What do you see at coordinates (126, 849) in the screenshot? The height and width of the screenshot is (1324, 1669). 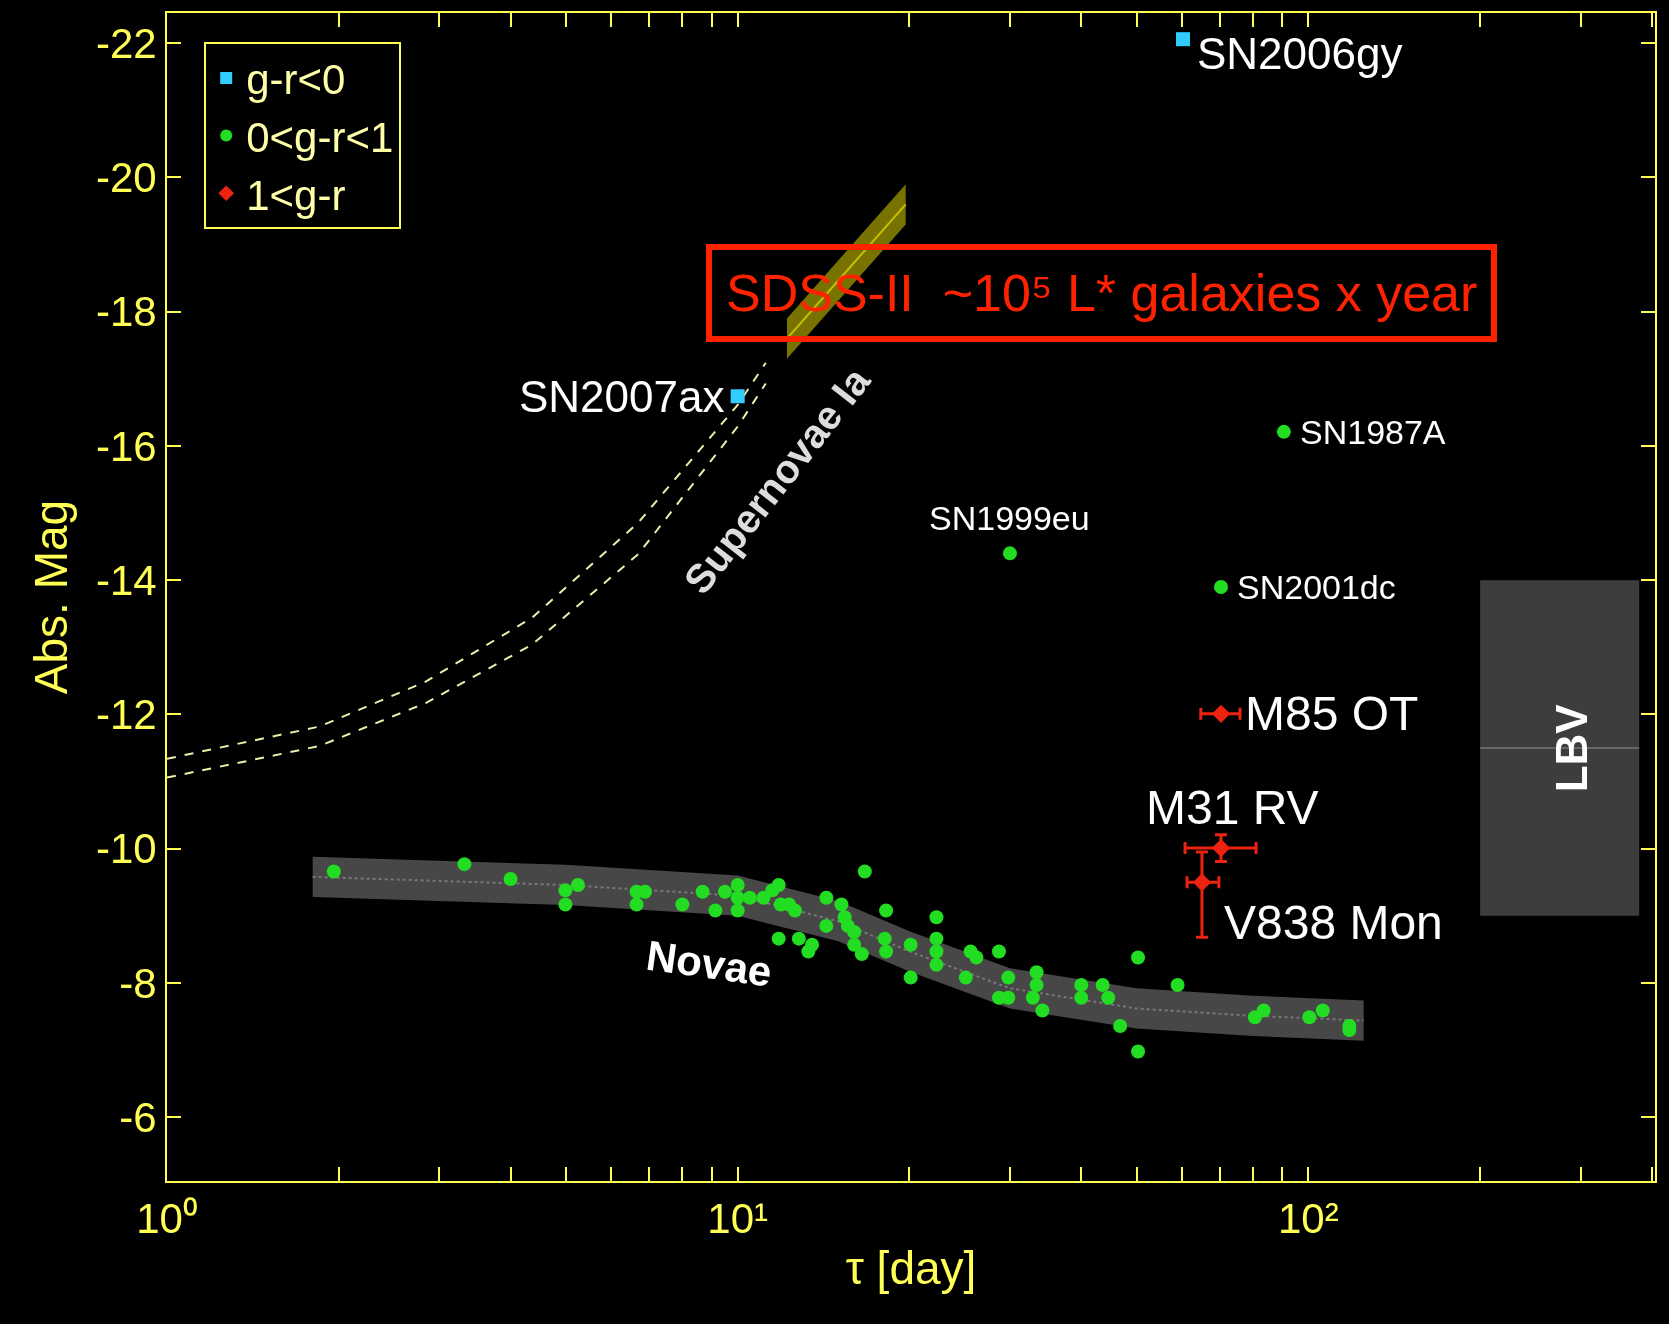 I see `y-tick-label: -10` at bounding box center [126, 849].